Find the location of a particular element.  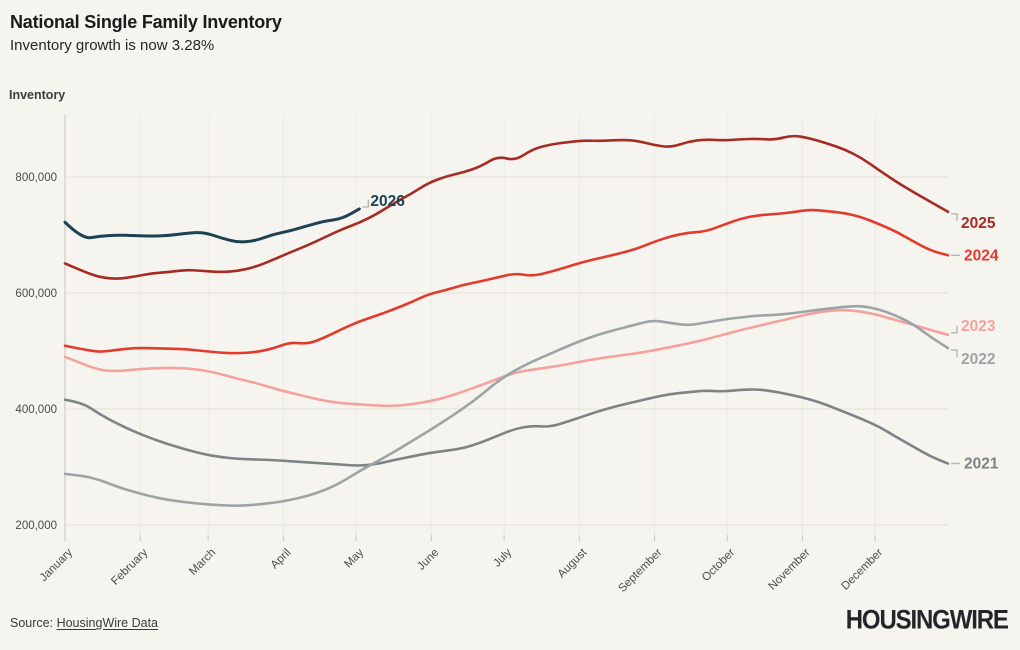

housingwire-logo: HOUSINGWIRE is located at coordinates (927, 620).